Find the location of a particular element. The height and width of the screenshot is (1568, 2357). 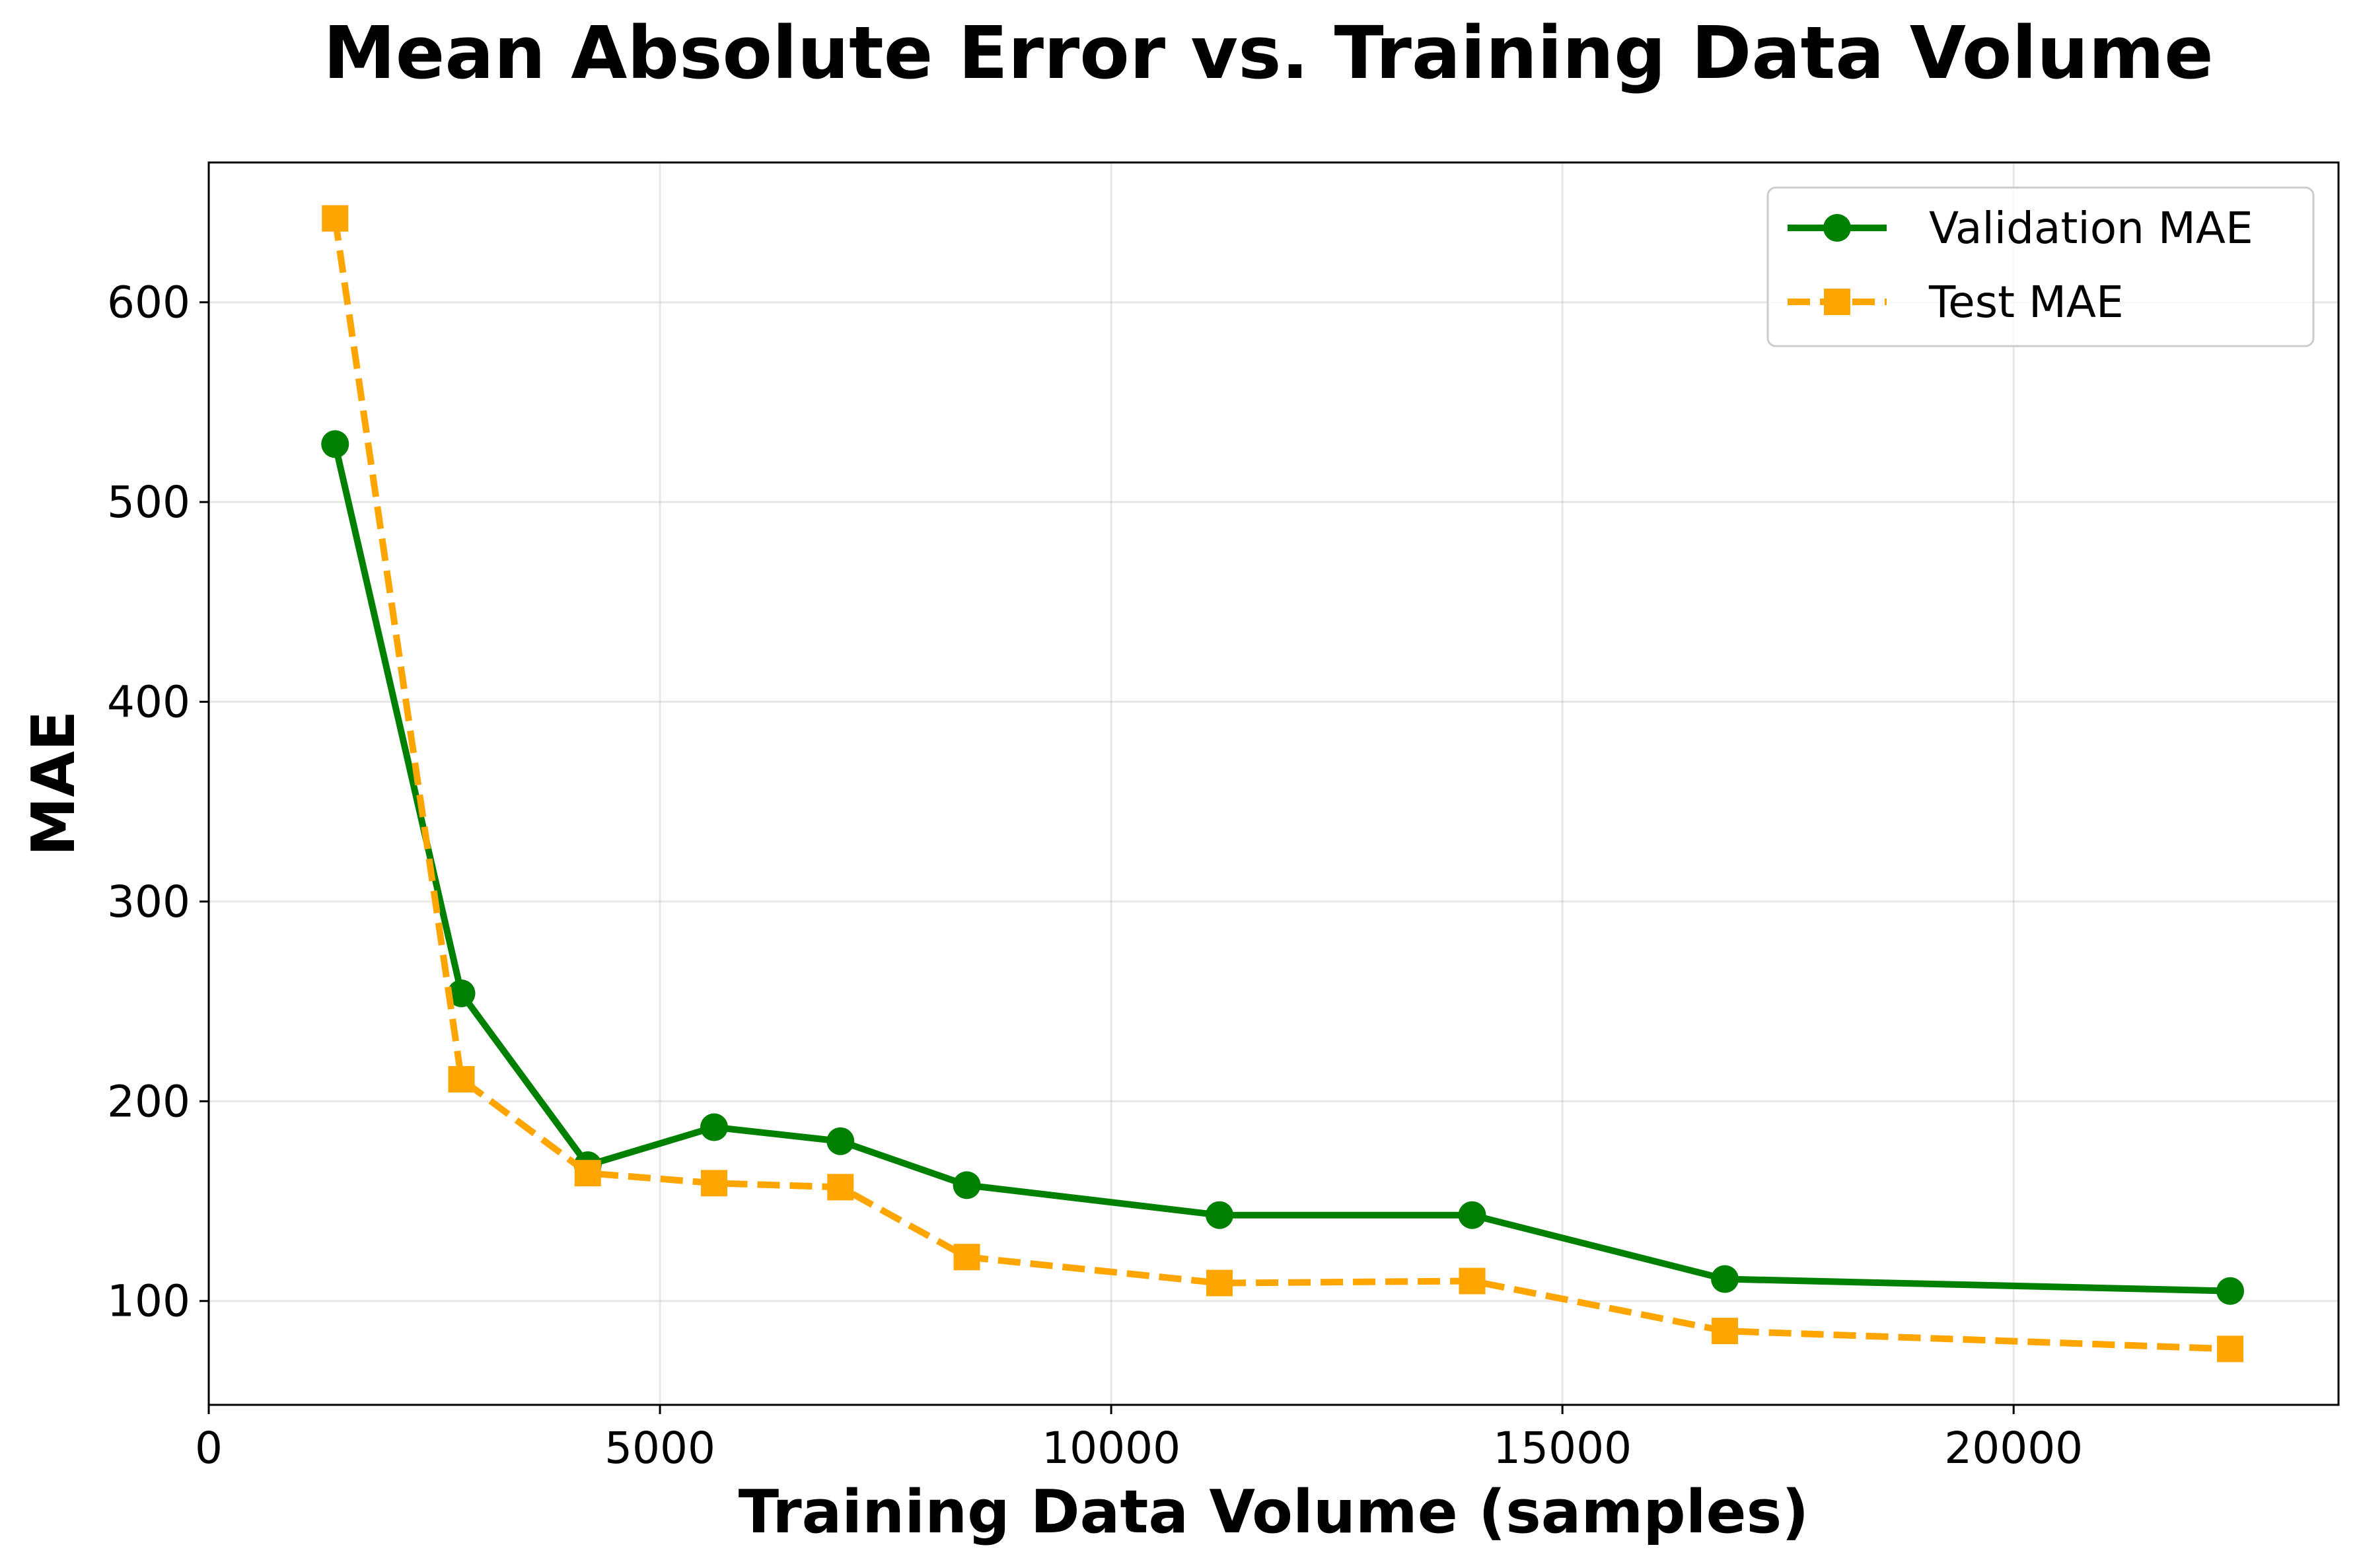

legend-box is located at coordinates (2041, 266).